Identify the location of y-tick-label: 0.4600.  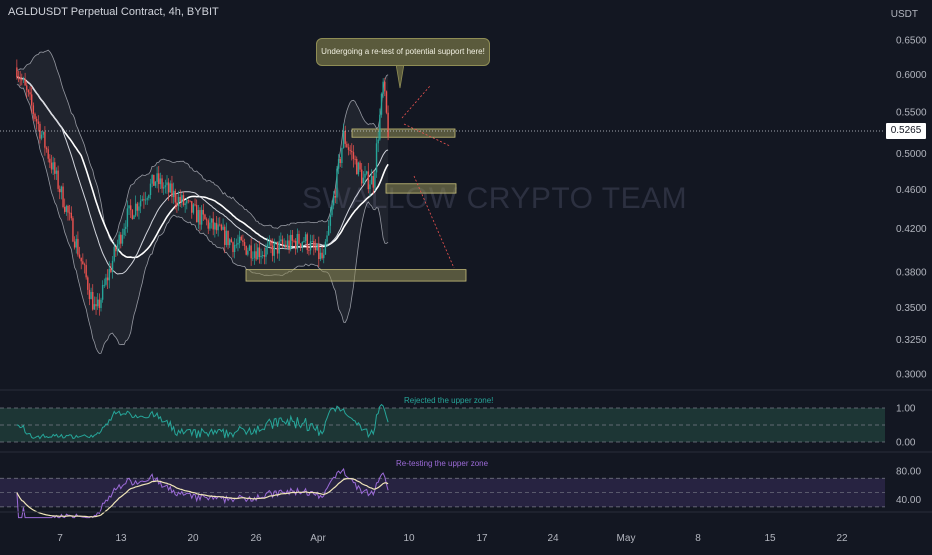
(911, 190).